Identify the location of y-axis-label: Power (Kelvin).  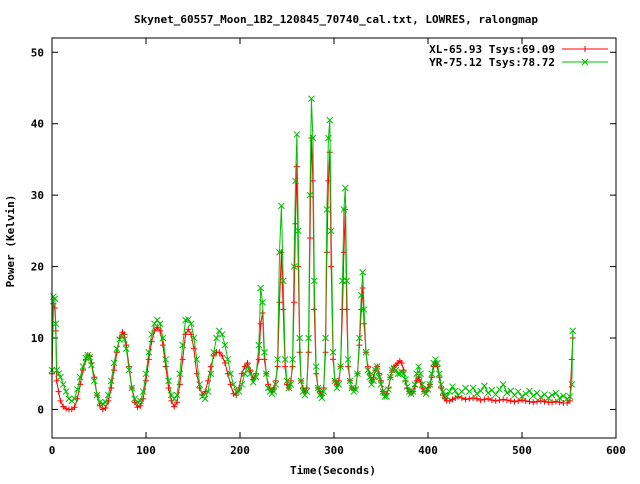
(10, 241).